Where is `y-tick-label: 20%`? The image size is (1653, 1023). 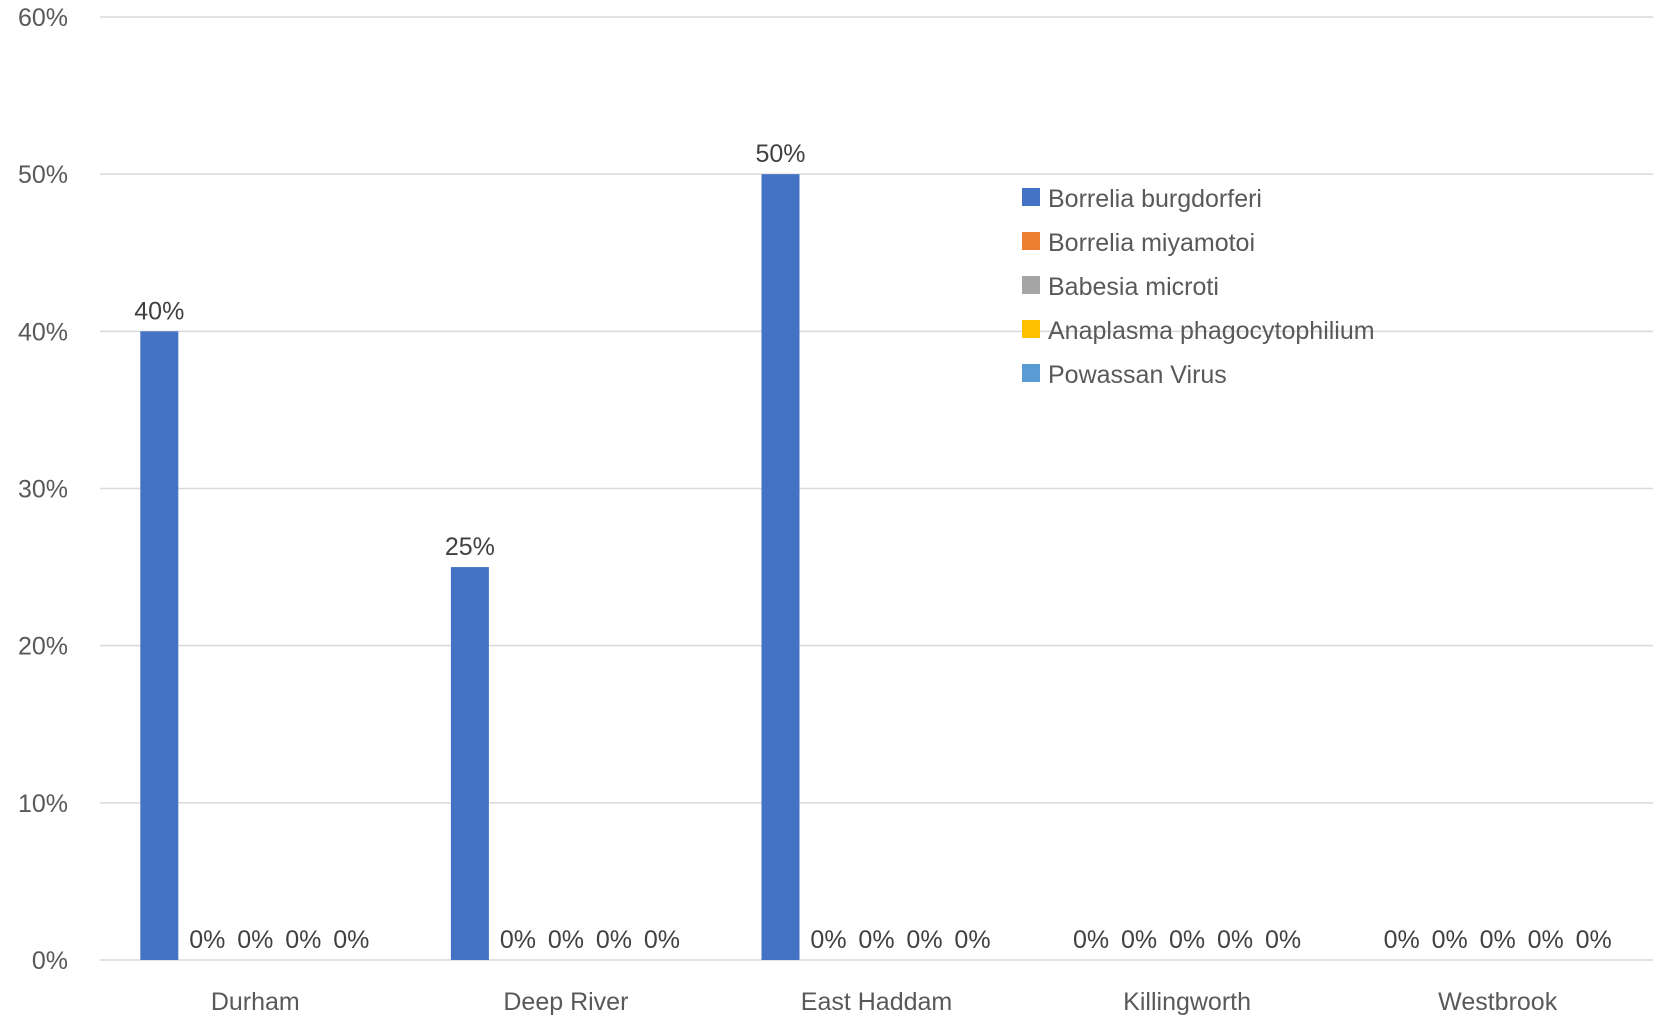
y-tick-label: 20% is located at coordinates (43, 647).